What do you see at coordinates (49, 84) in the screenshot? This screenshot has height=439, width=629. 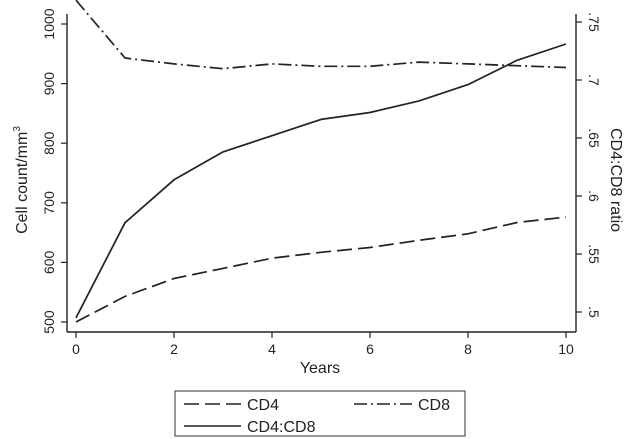 I see `y-left-tick-label-900: 900` at bounding box center [49, 84].